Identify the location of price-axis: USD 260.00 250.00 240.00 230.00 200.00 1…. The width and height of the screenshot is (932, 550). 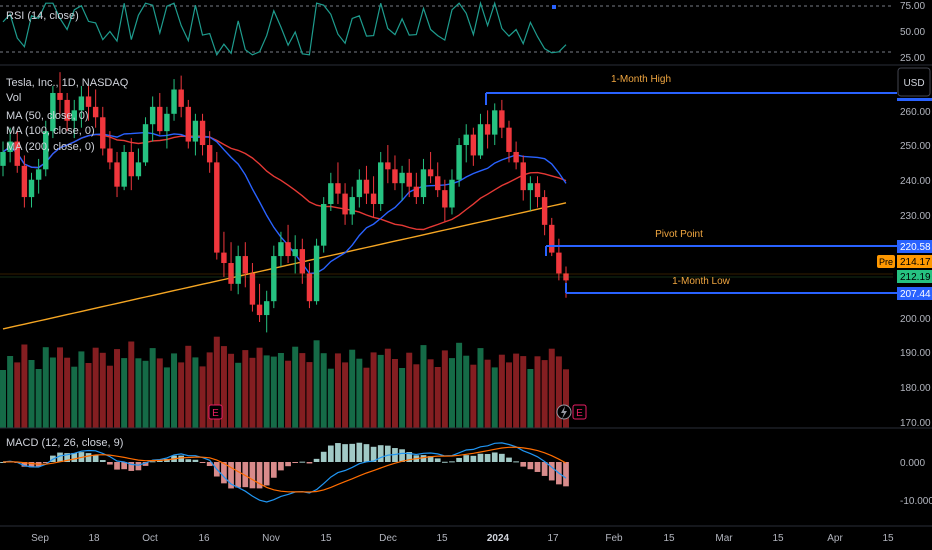
(904, 248).